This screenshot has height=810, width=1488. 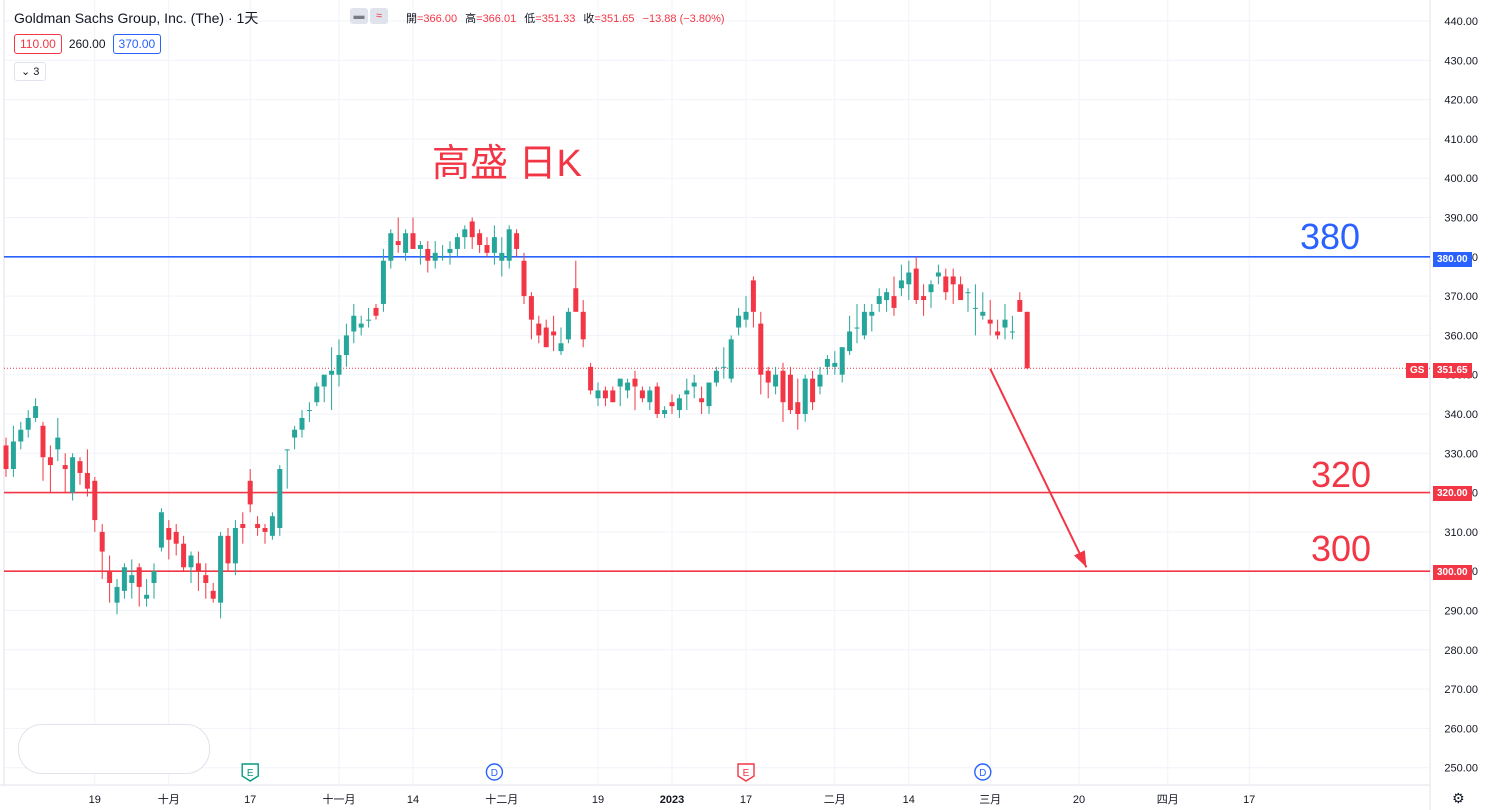 I want to click on minus-icon: ▬, so click(x=359, y=16).